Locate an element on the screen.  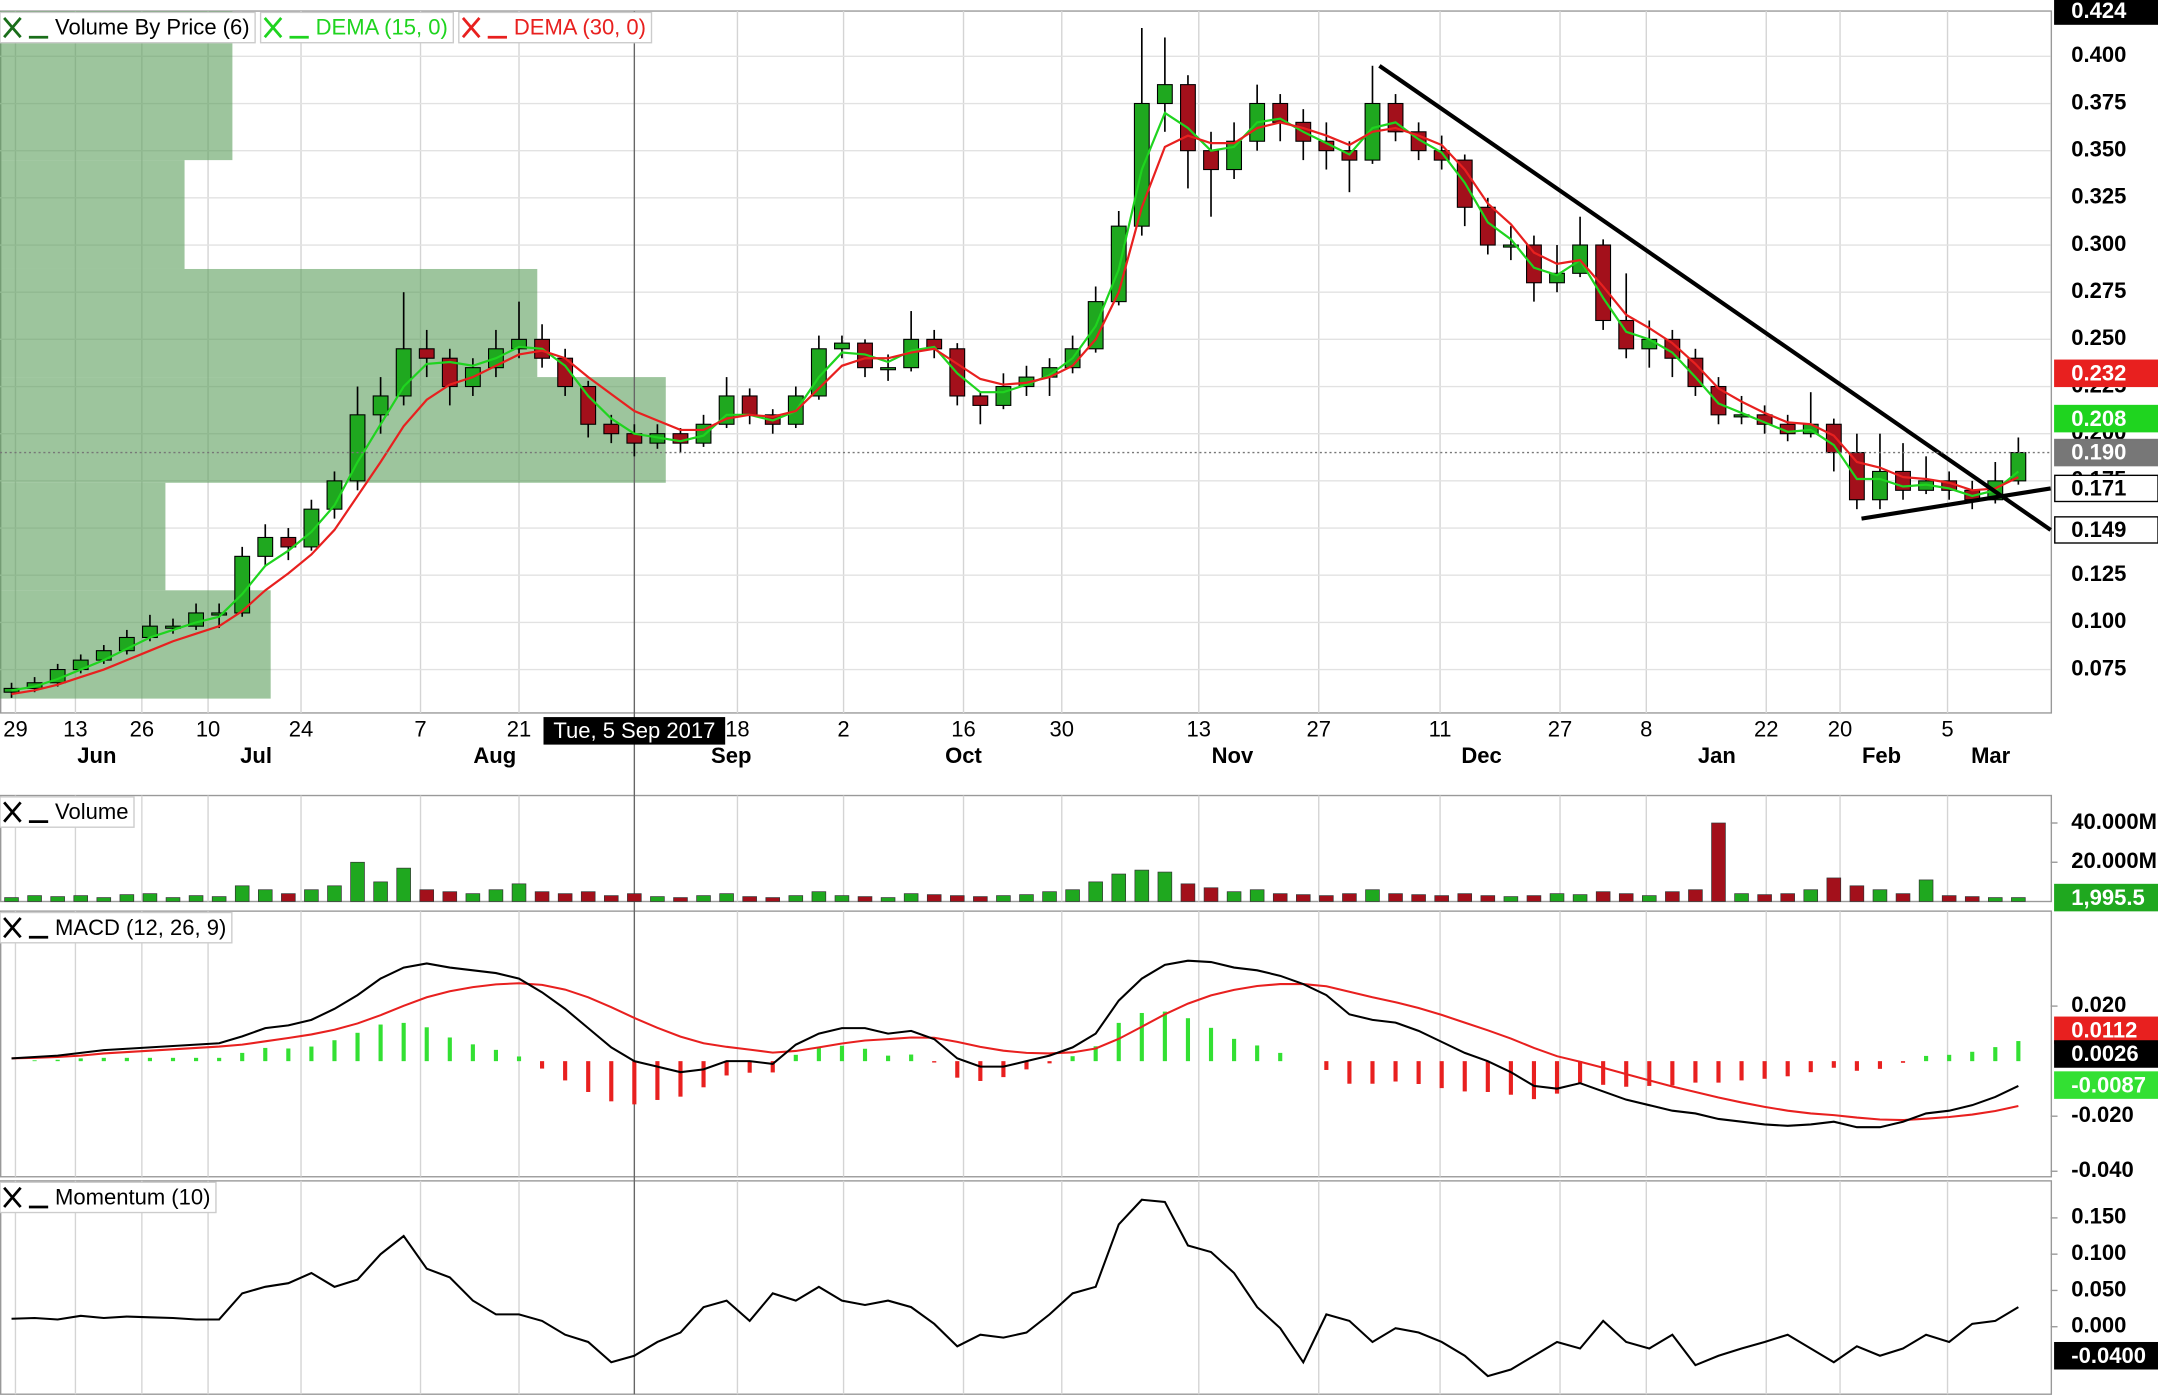
x-tick-label: 8 is located at coordinates (1646, 729).